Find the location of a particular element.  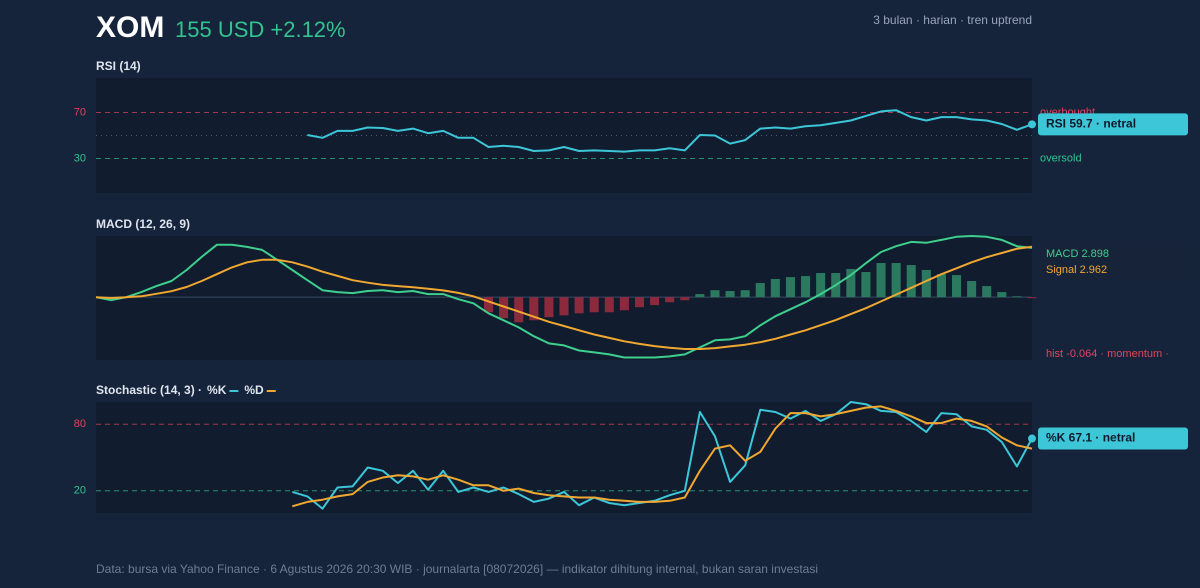

y-tick-label: 70 is located at coordinates (80, 112).